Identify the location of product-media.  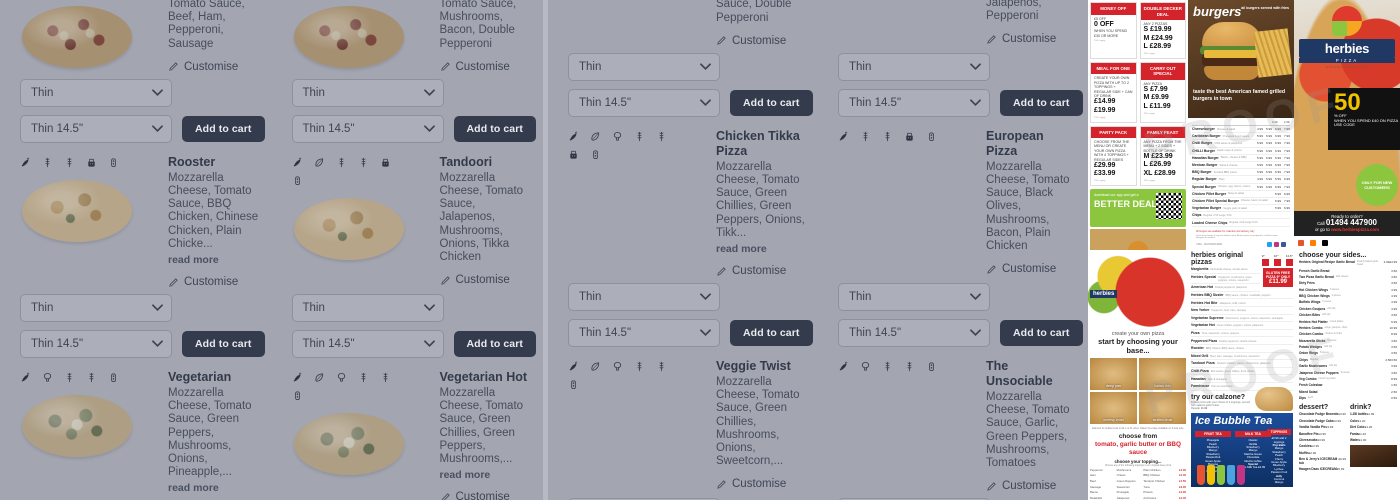
(903, 423).